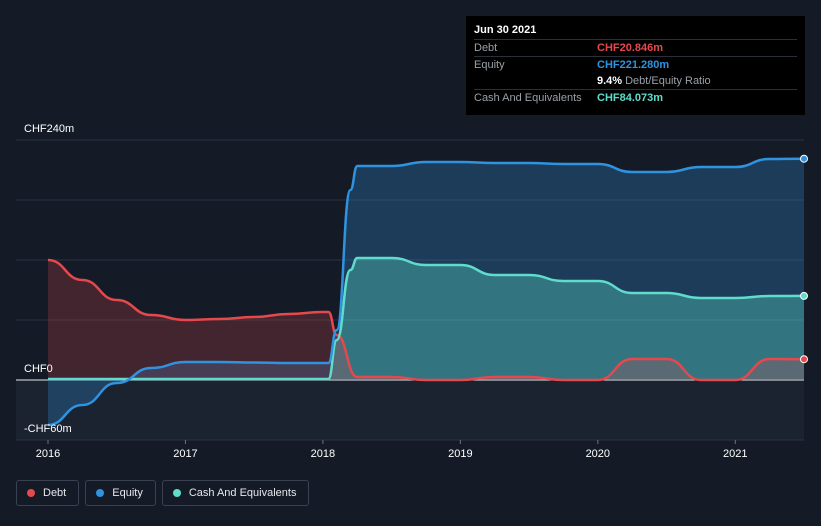 The height and width of the screenshot is (526, 821). Describe the element at coordinates (323, 454) in the screenshot. I see `x-tick-label: 2018` at that location.